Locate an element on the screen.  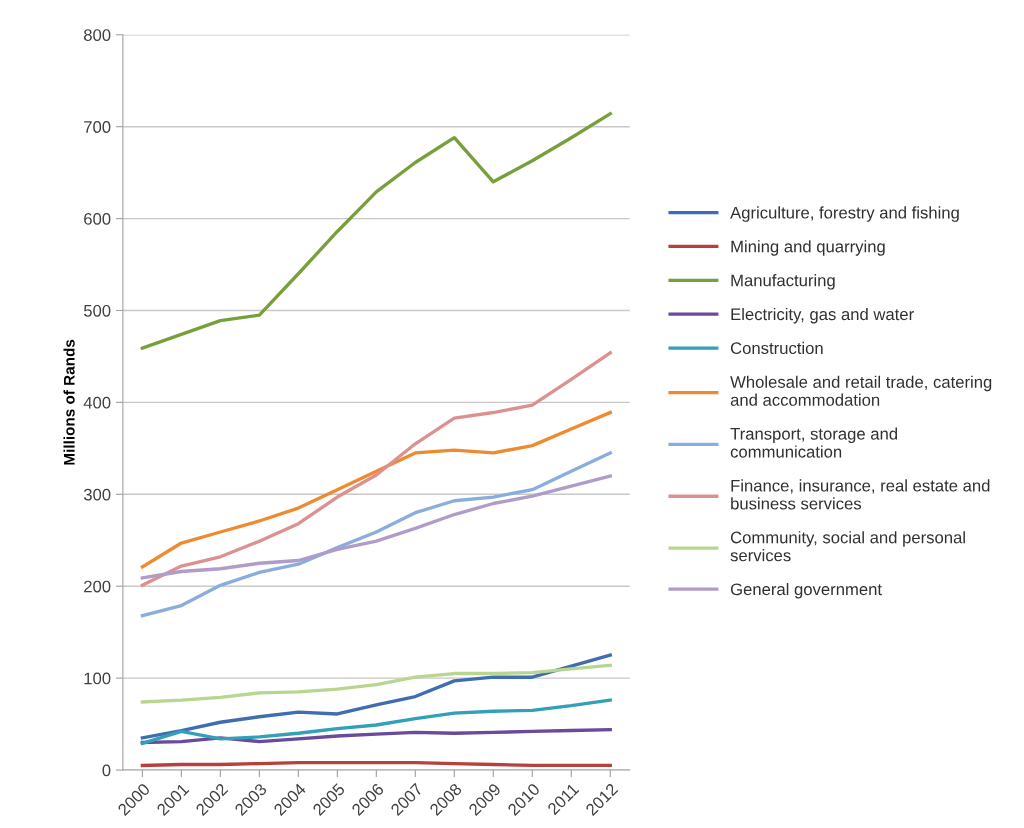
y-tick-label: 300 is located at coordinates (97, 494).